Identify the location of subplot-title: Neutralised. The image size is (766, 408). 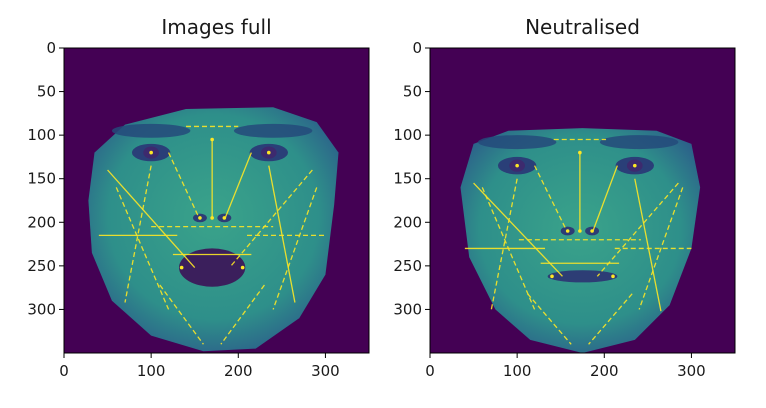
(582, 27).